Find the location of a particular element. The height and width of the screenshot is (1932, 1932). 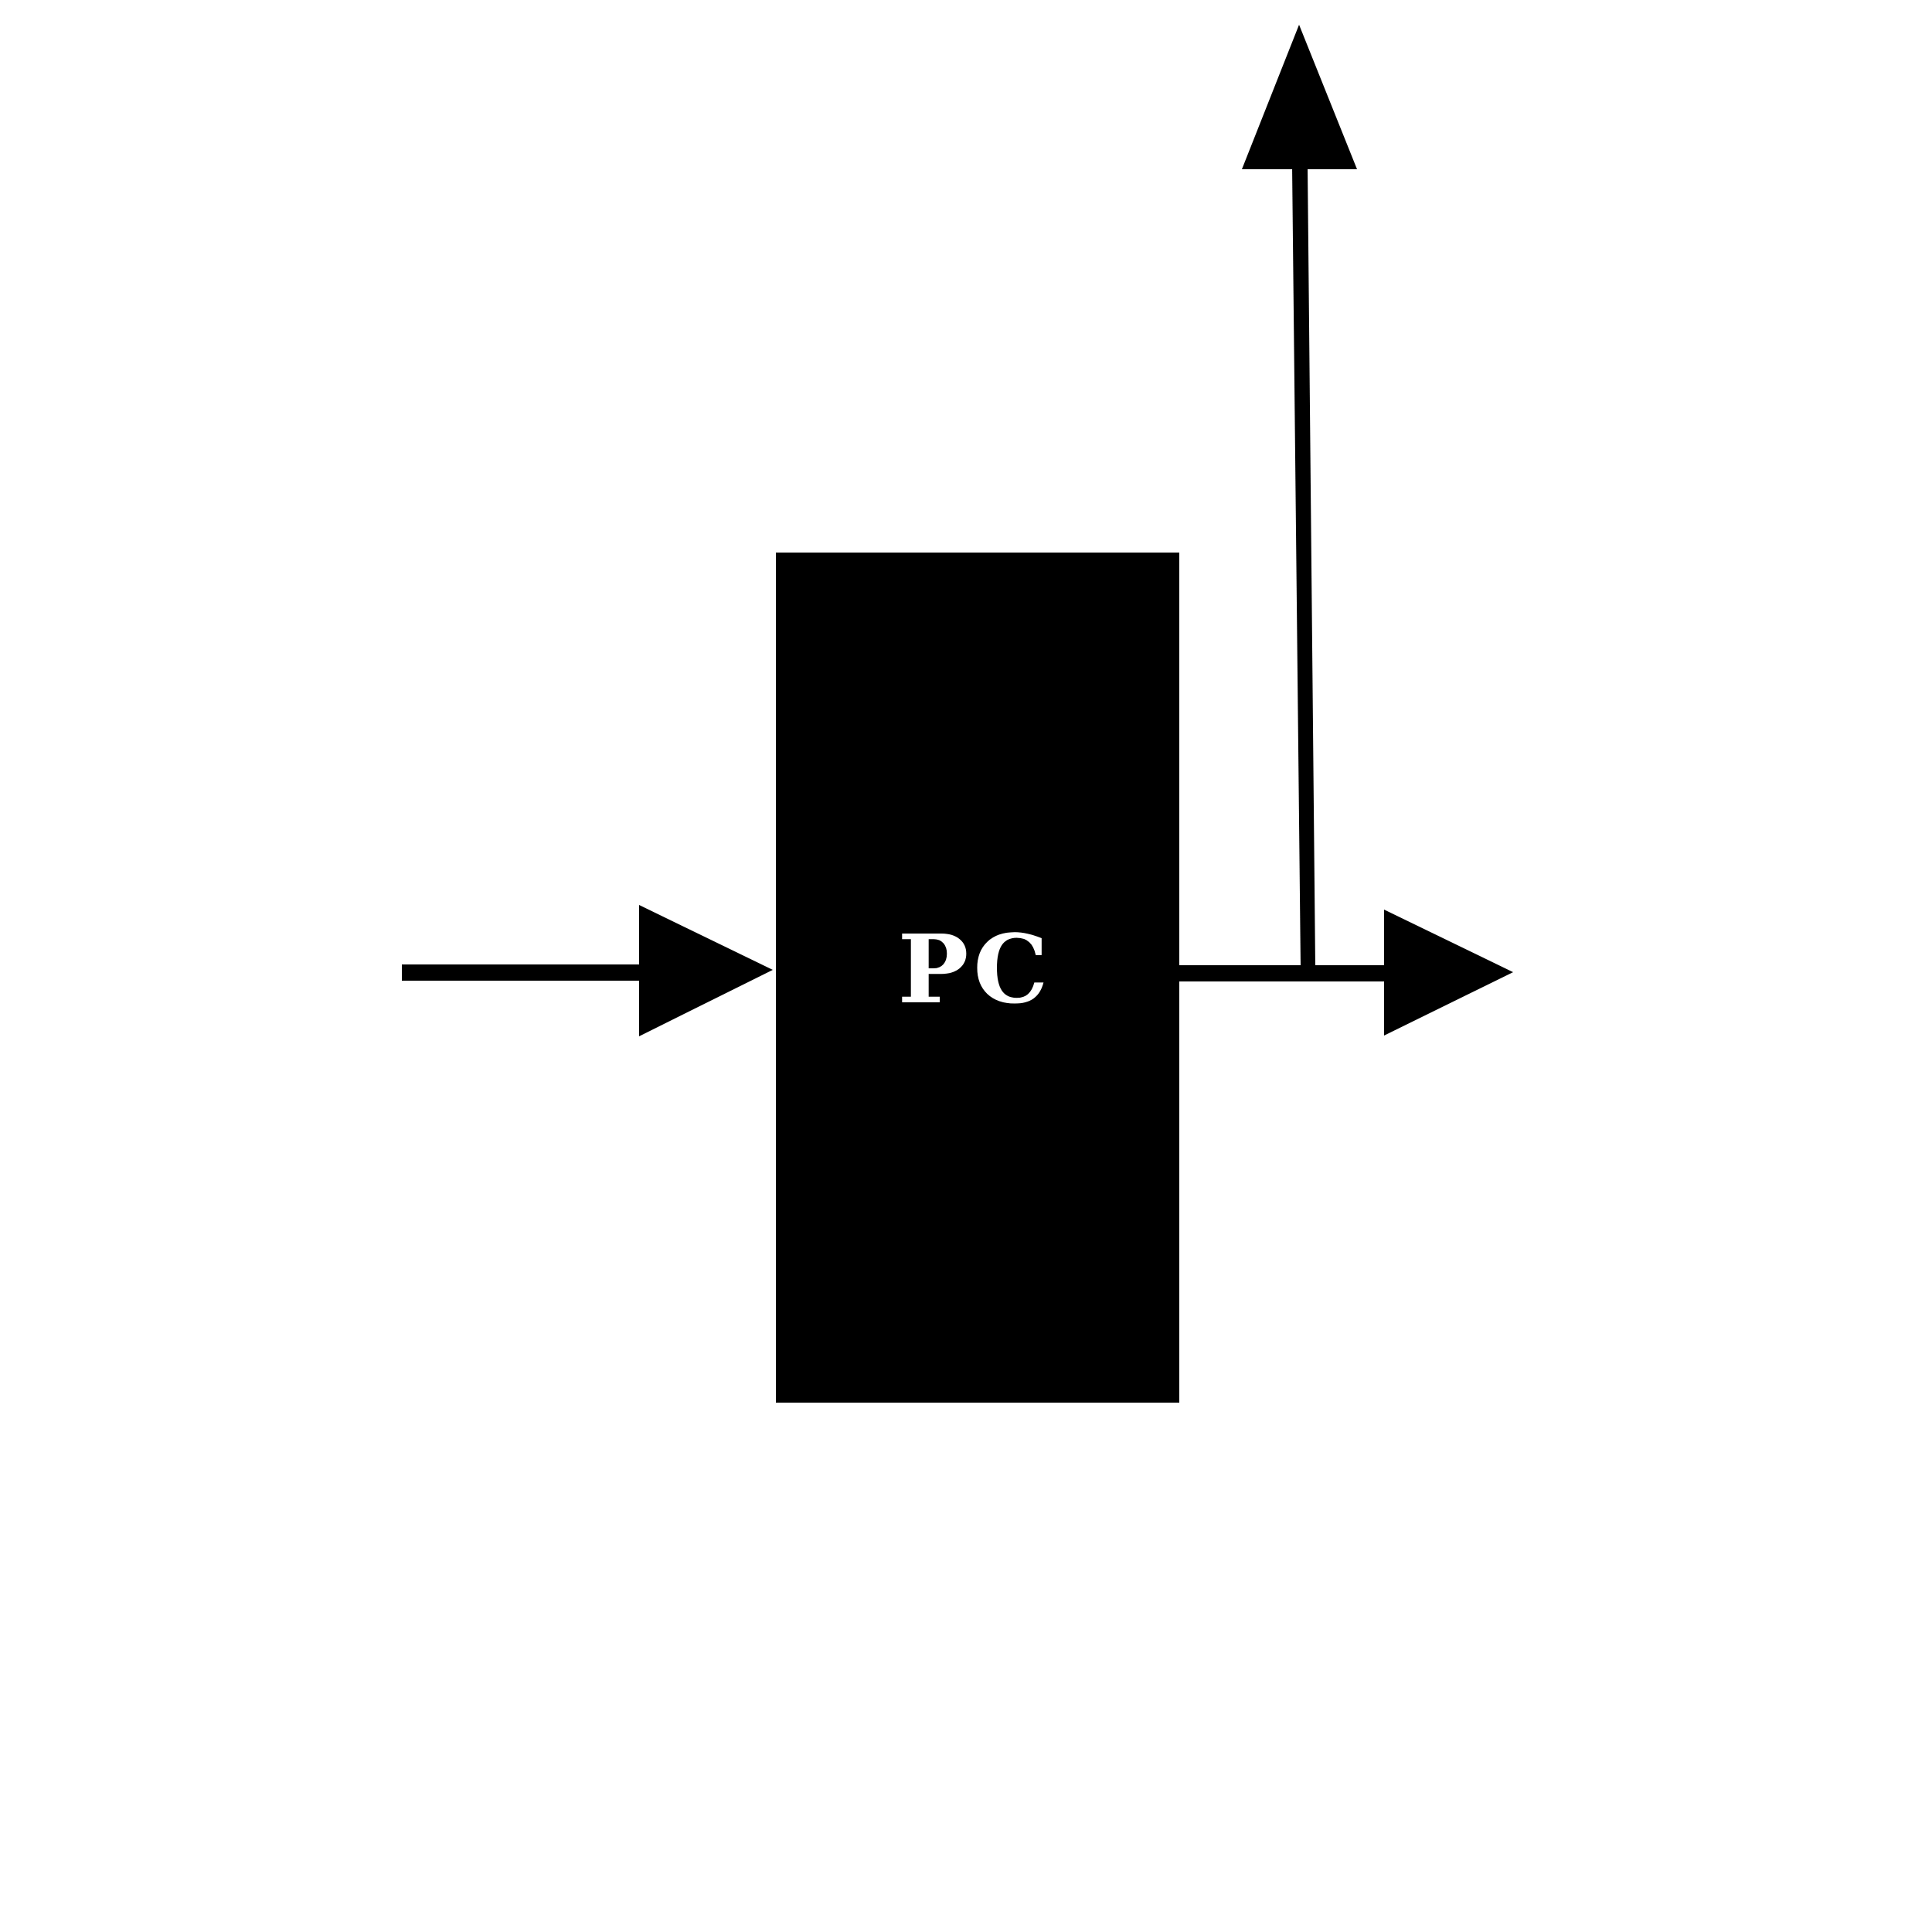

input-arrow is located at coordinates (588, 971).